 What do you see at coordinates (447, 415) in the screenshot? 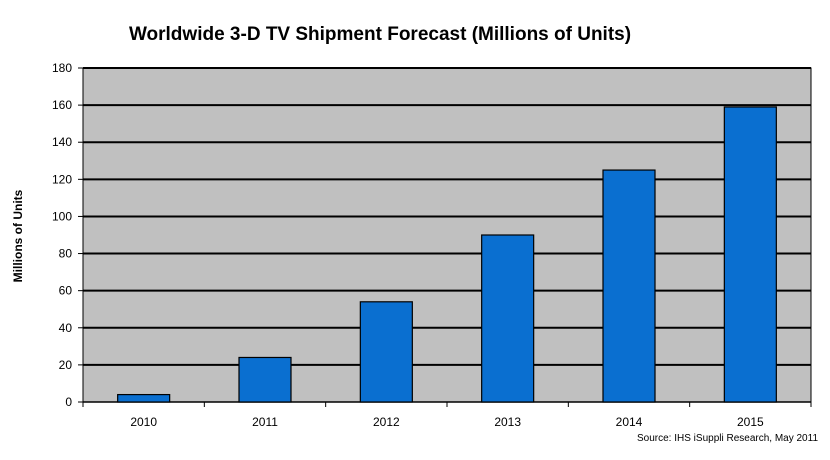
I see `x-axis-ticks: 2010 2011 2012 2013 2014 2015` at bounding box center [447, 415].